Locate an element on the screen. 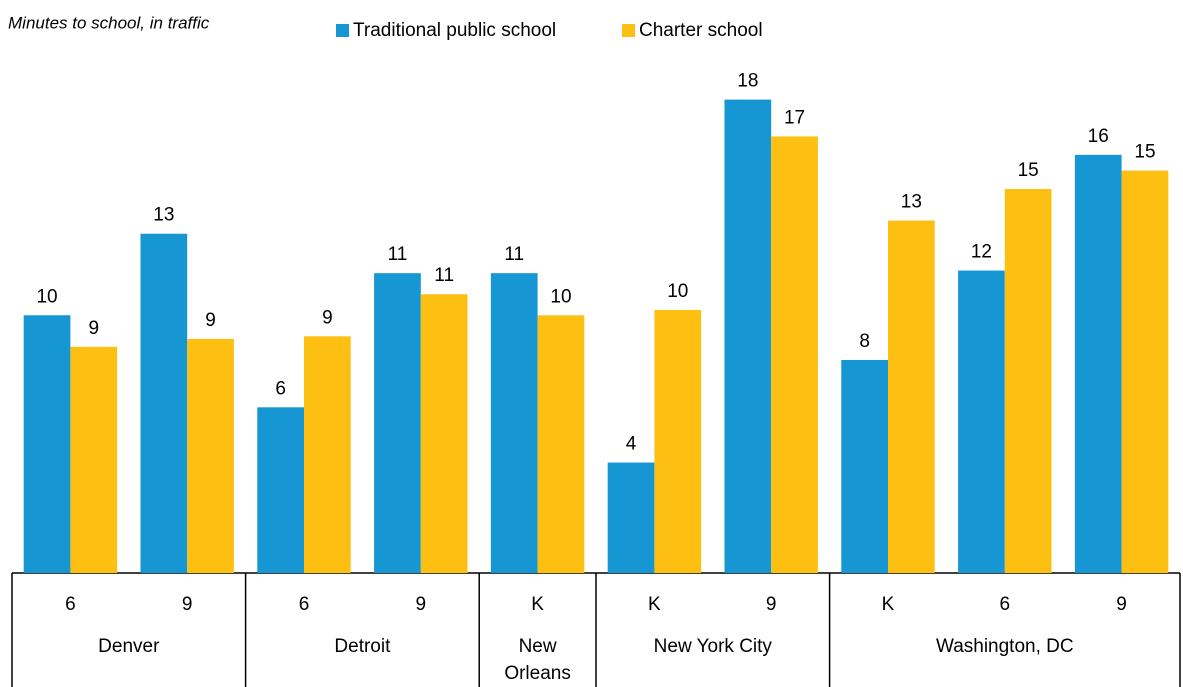 Image resolution: width=1183 pixels, height=687 pixels. group-label: New Orleans is located at coordinates (537, 660).